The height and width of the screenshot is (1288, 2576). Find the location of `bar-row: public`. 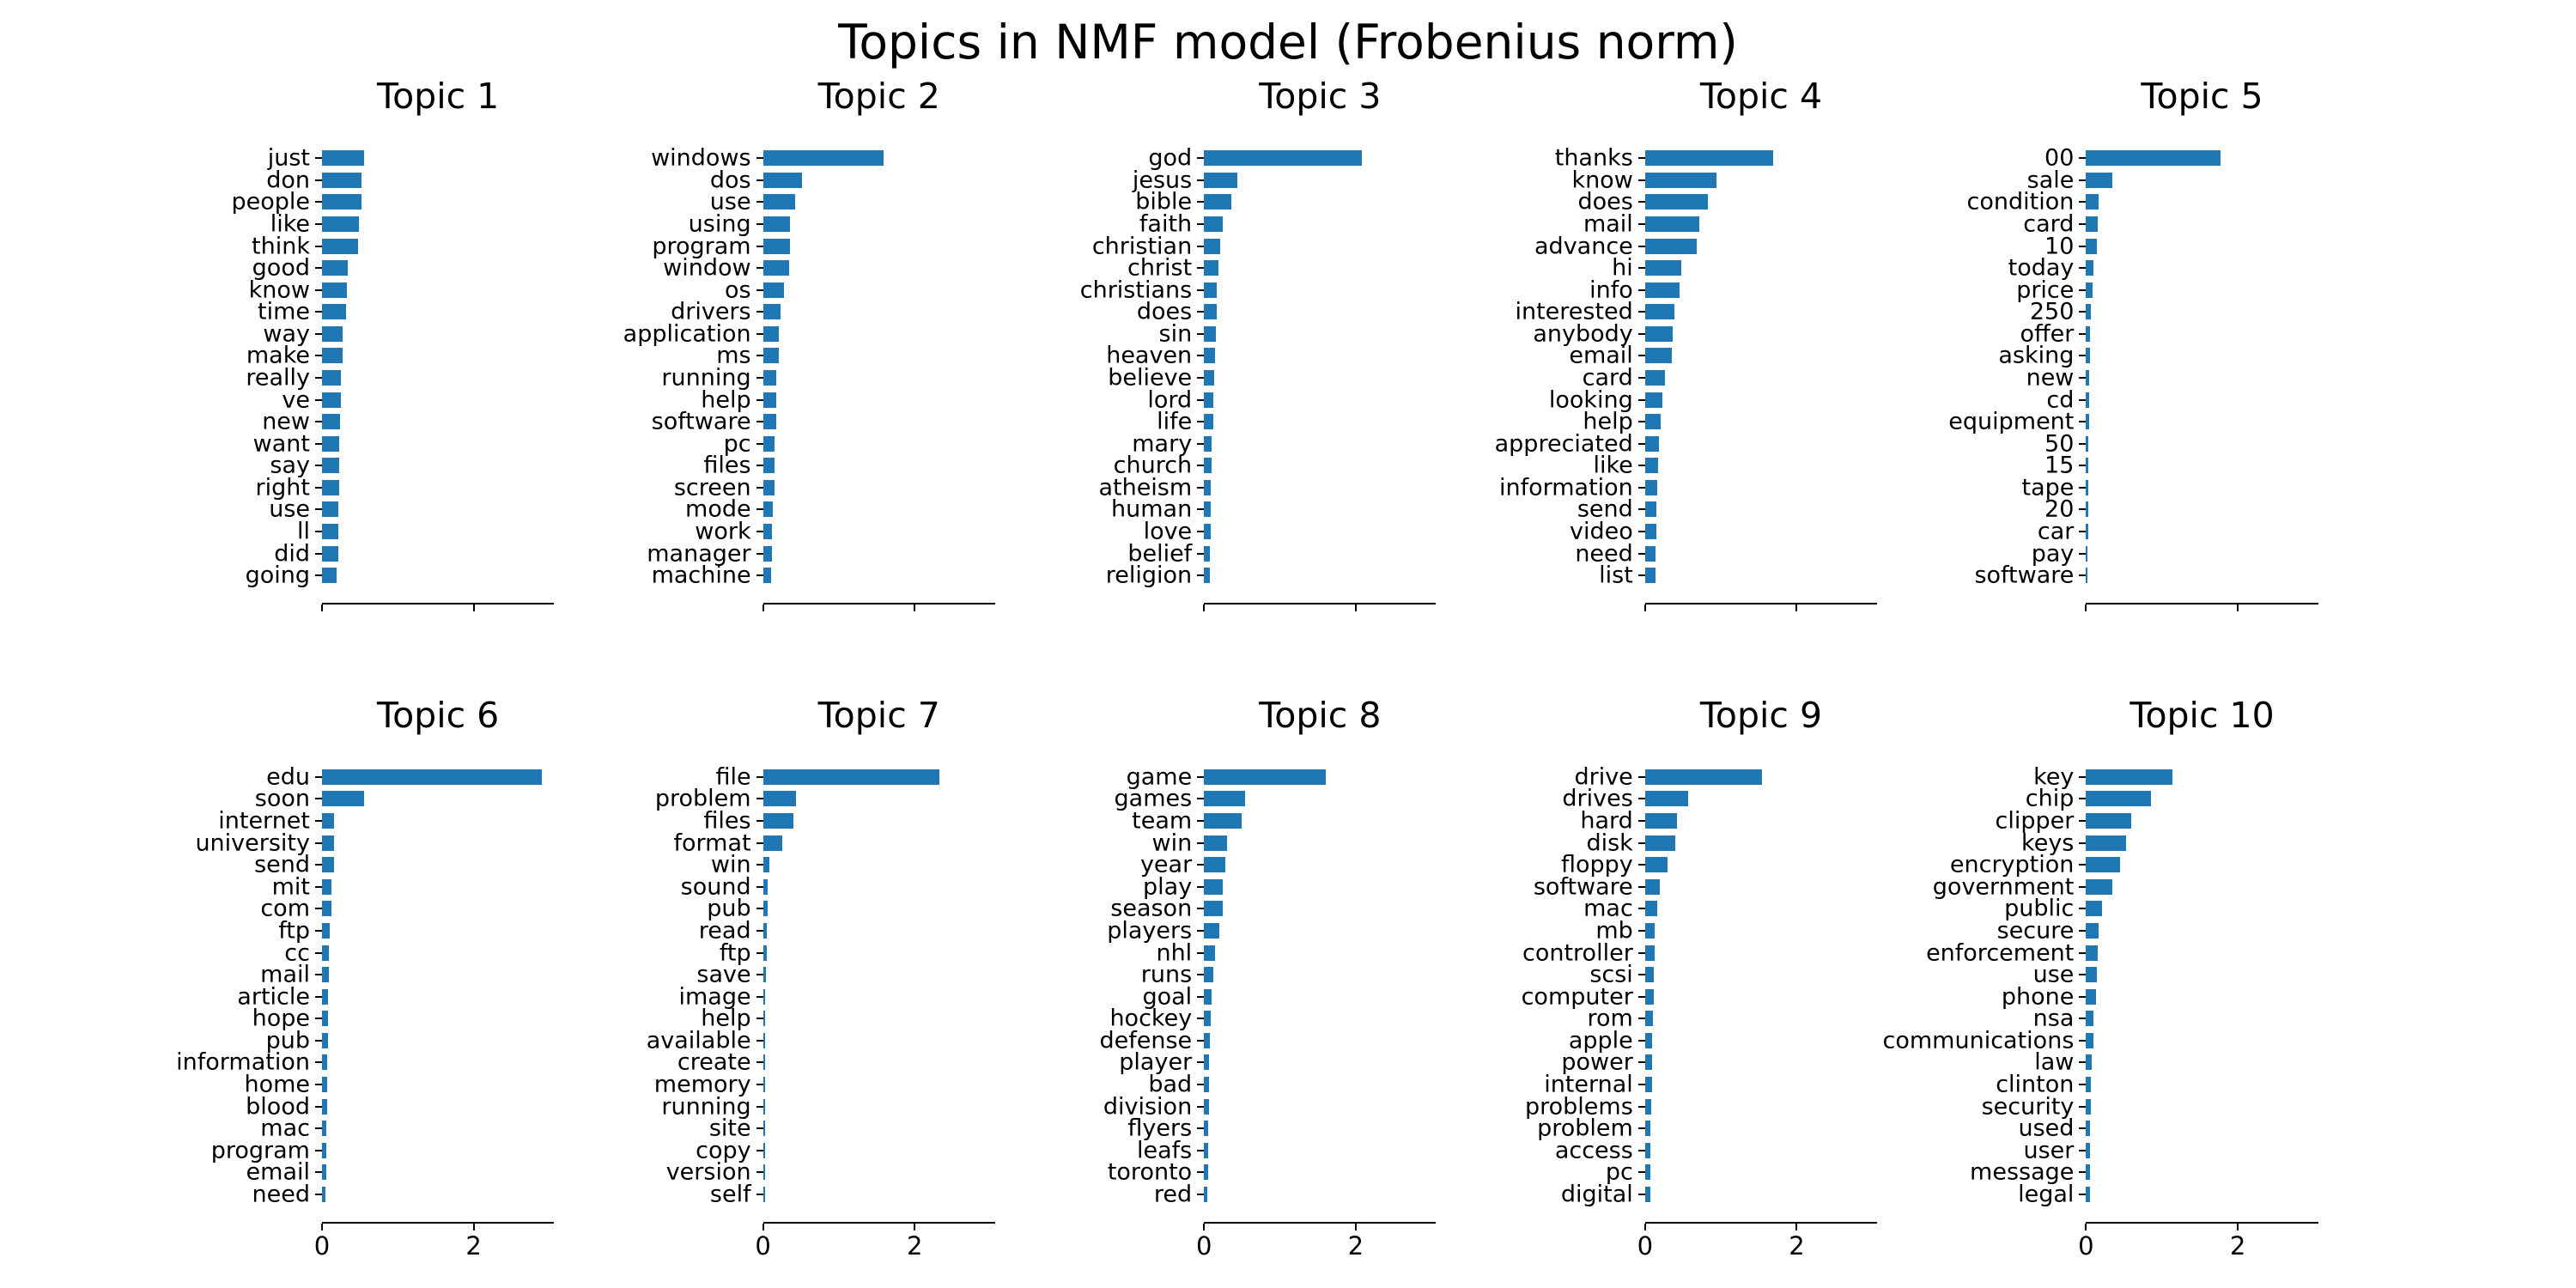

bar-row: public is located at coordinates (2161, 908).